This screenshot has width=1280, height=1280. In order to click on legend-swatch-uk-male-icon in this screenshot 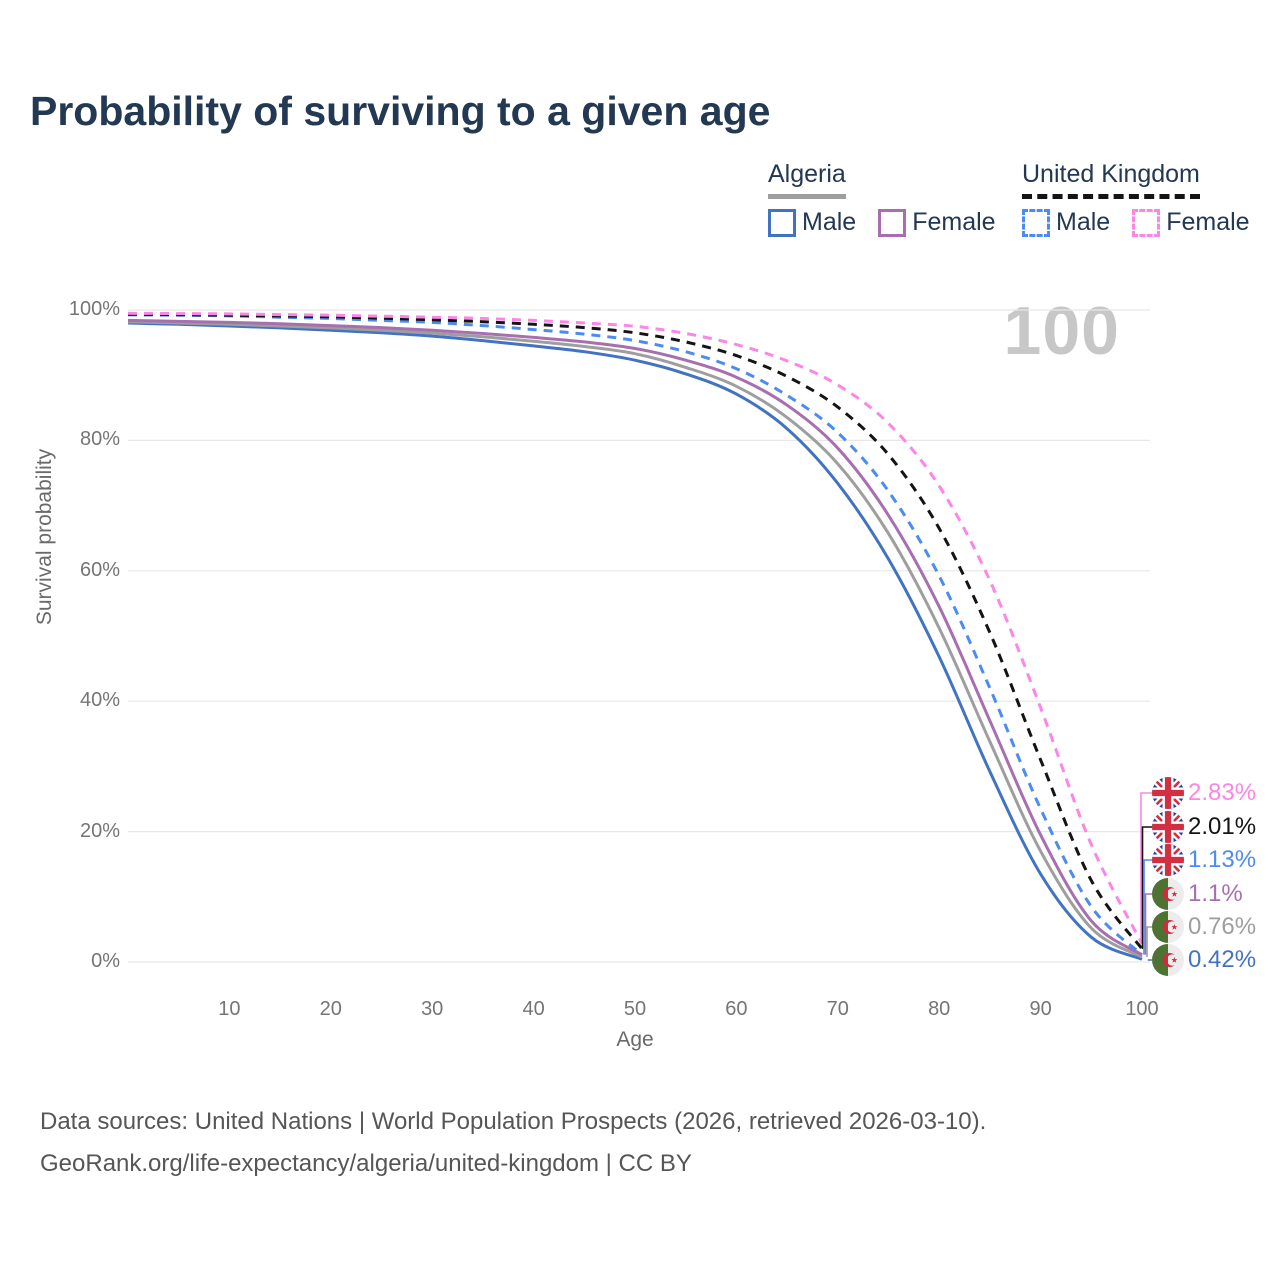, I will do `click(1036, 222)`.